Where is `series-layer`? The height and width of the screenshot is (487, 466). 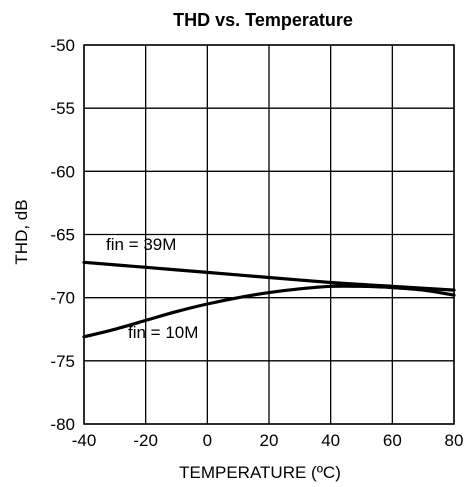
series-layer is located at coordinates (269, 299).